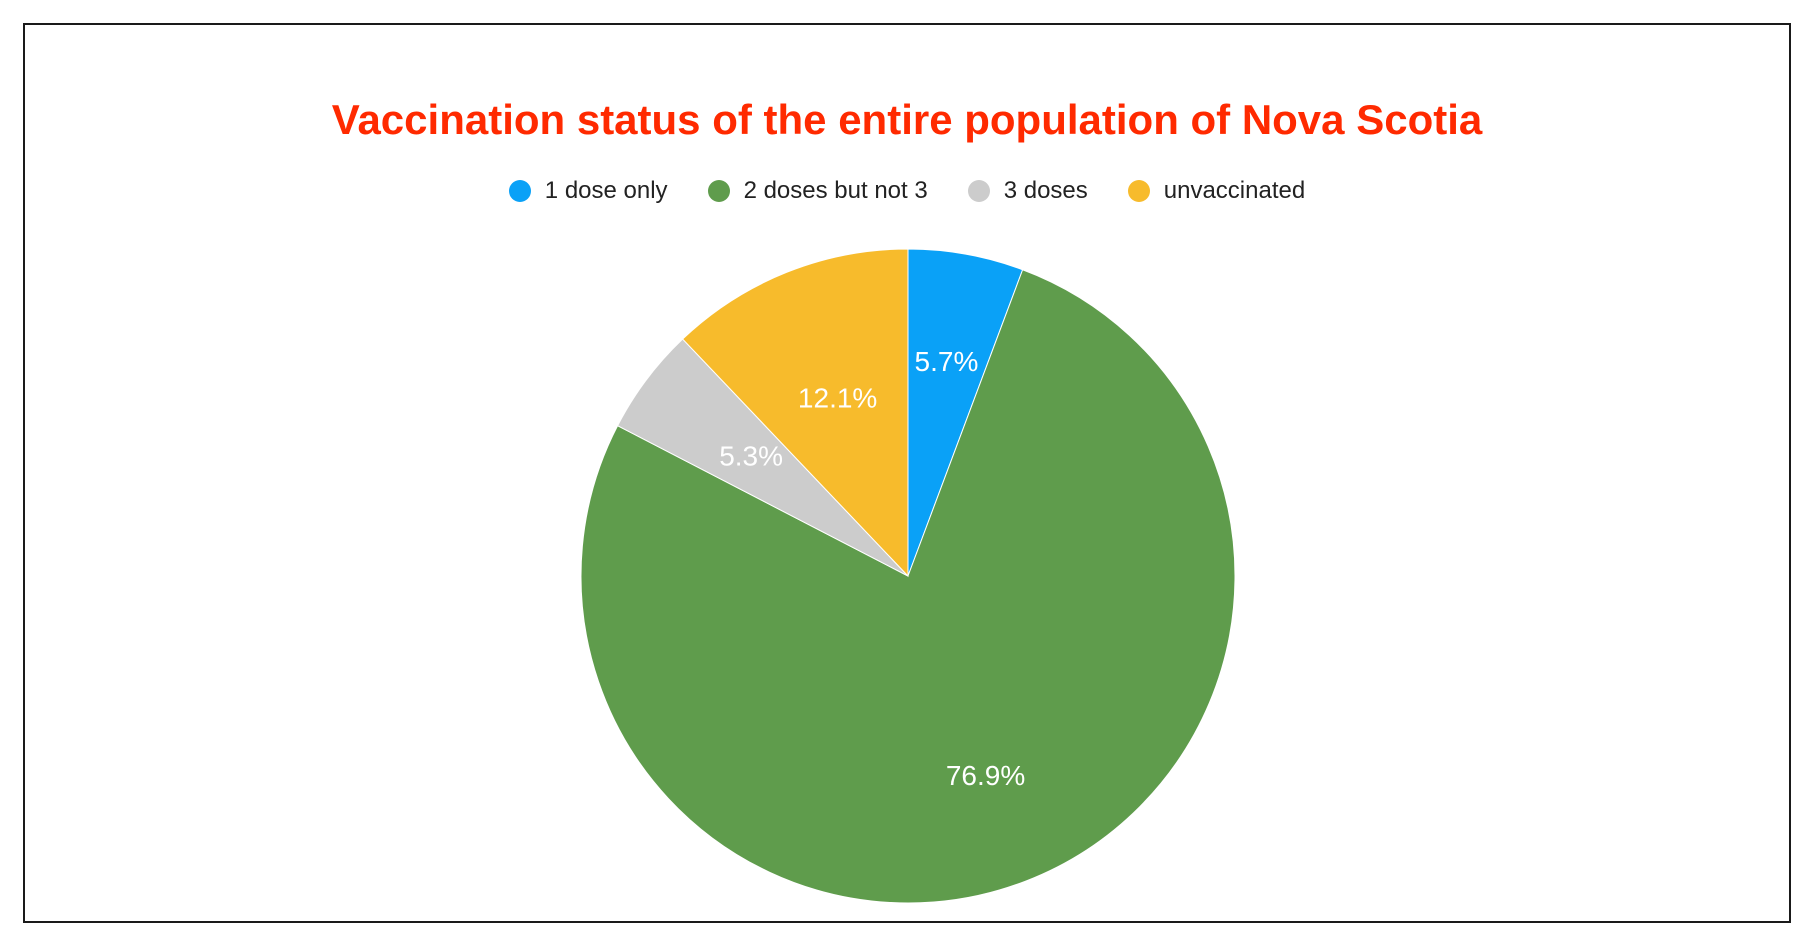  What do you see at coordinates (606, 190) in the screenshot?
I see `legend-label-1-dose: 1 dose only` at bounding box center [606, 190].